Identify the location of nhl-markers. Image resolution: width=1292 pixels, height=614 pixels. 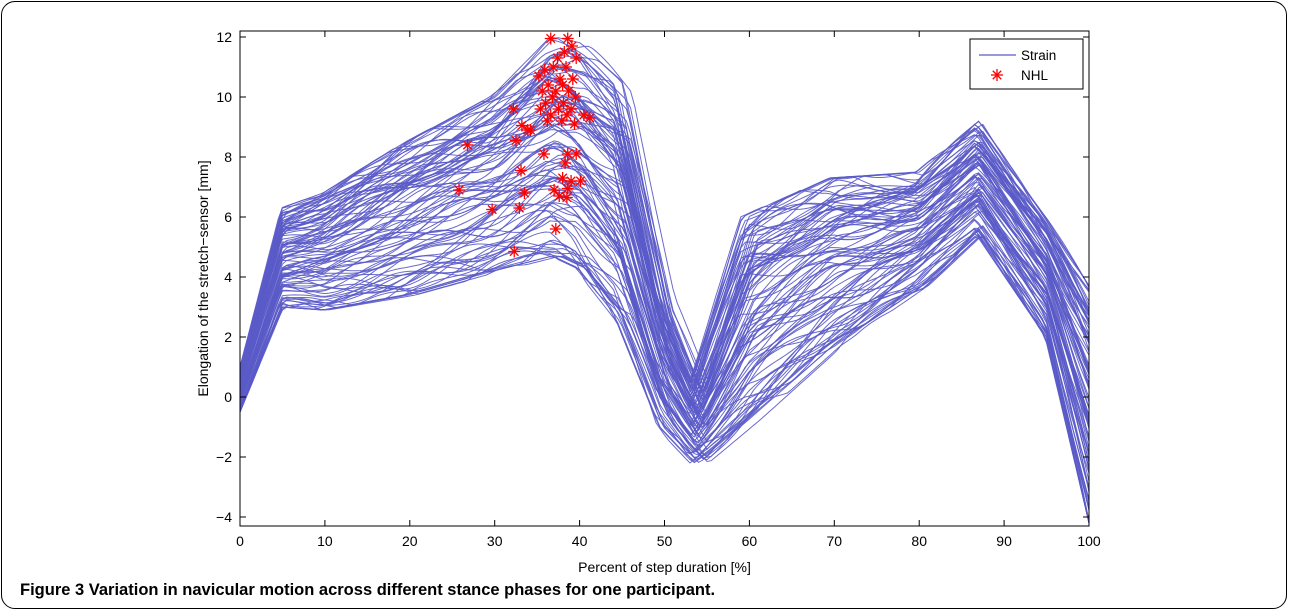
(524, 145).